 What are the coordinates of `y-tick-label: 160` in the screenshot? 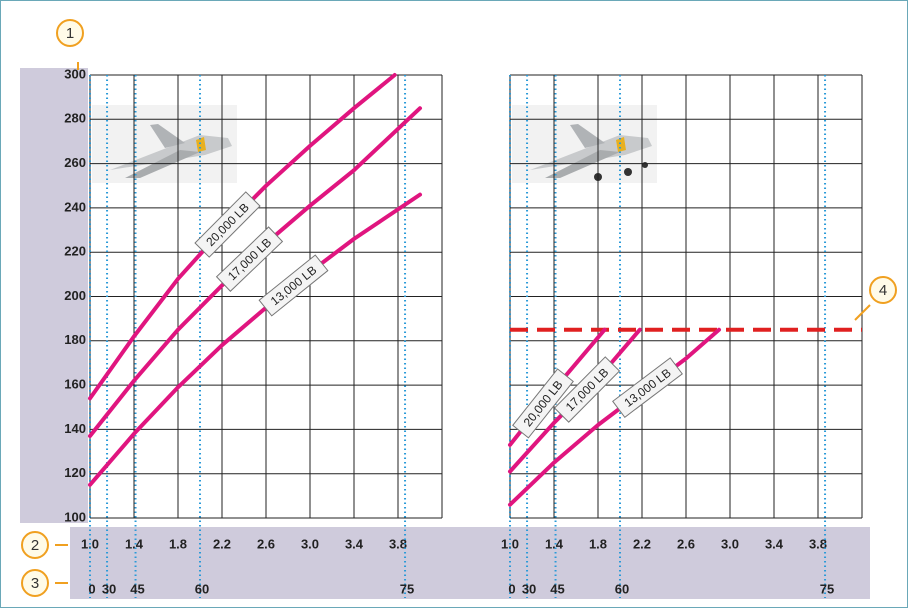 It's located at (75, 384).